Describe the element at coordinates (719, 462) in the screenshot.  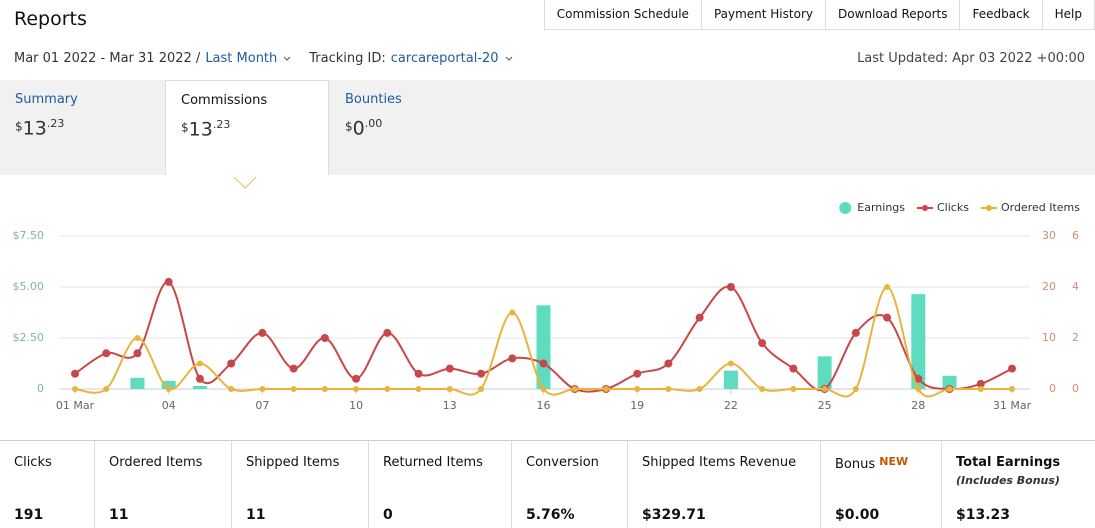
I see `total-label-text: Shipped Items Revenue` at that location.